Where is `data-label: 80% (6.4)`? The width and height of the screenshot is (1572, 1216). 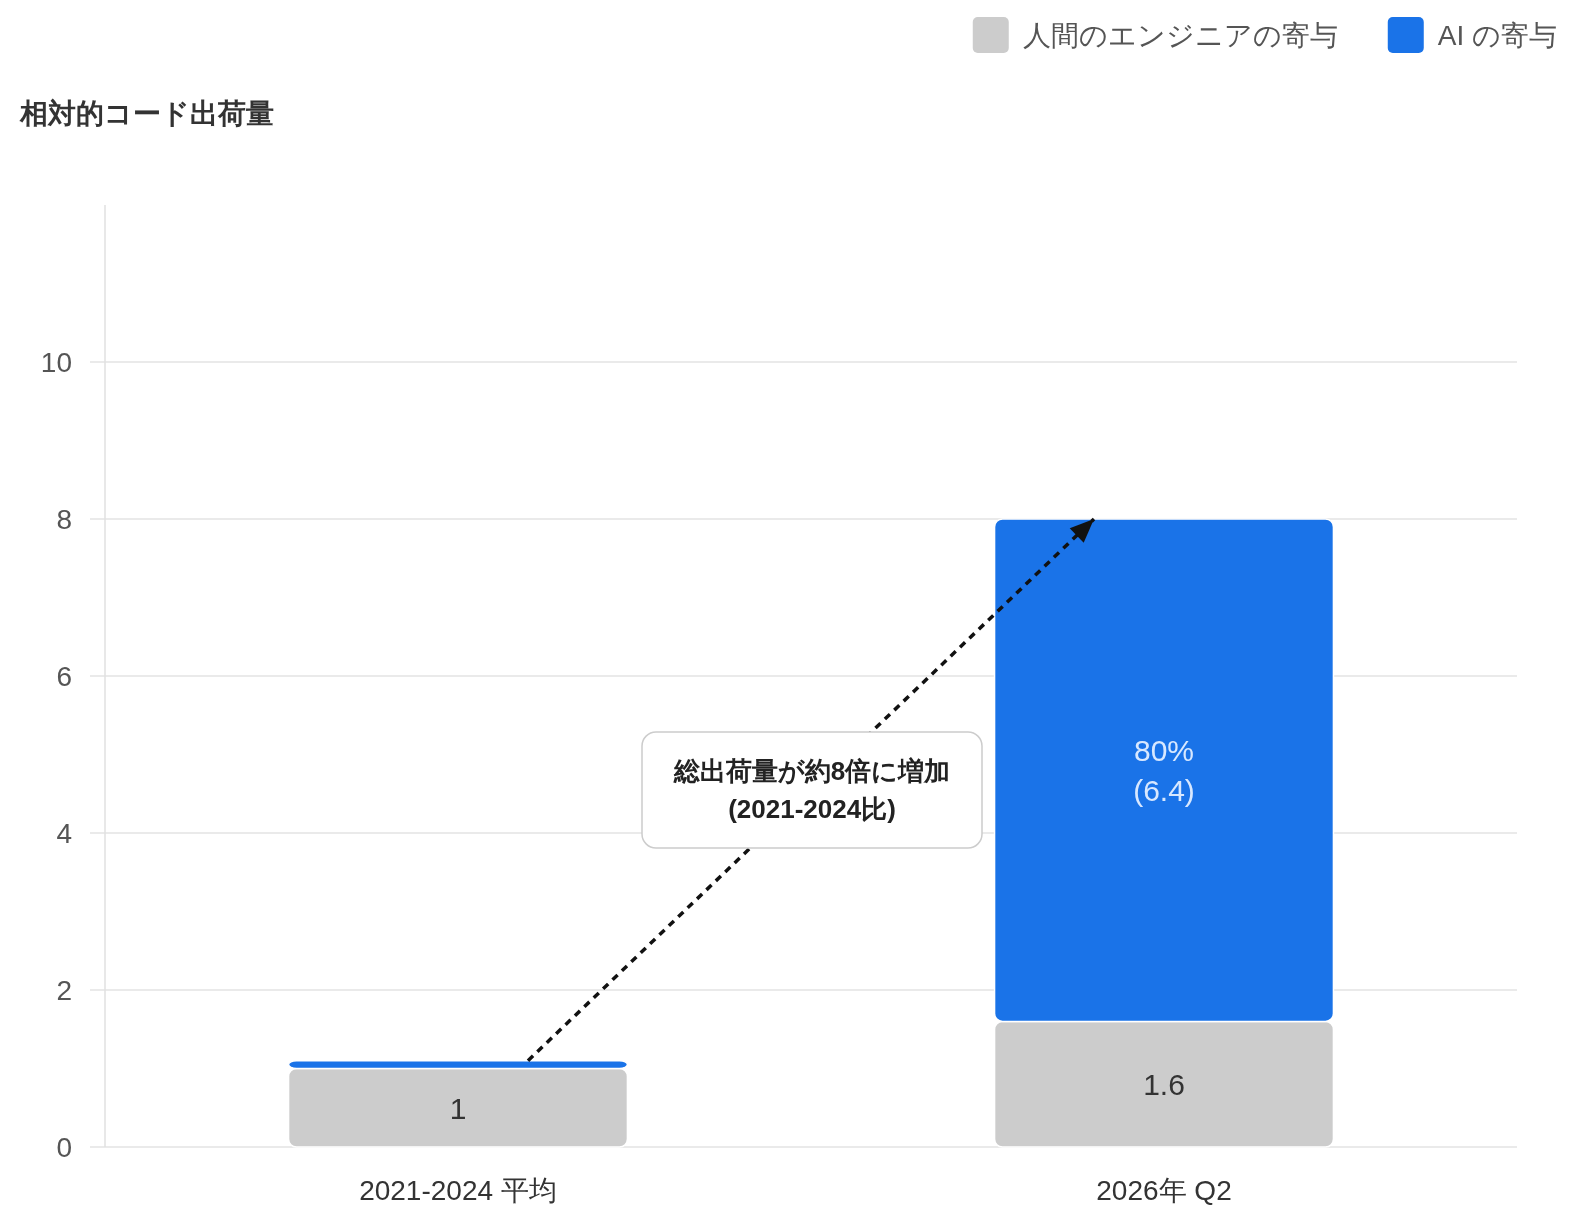 data-label: 80% (6.4) is located at coordinates (1164, 770).